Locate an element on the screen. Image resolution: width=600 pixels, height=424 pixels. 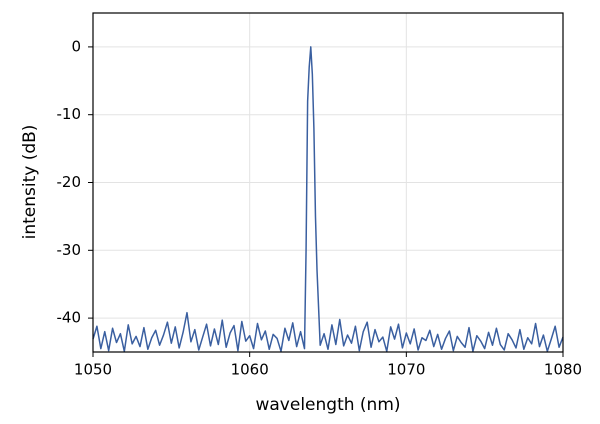
x-tick-label: 1050 is located at coordinates (93, 370).